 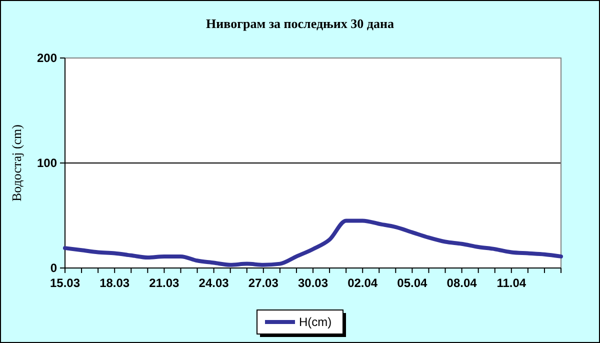 What do you see at coordinates (511, 283) in the screenshot?
I see `x-tick-label: 11.04` at bounding box center [511, 283].